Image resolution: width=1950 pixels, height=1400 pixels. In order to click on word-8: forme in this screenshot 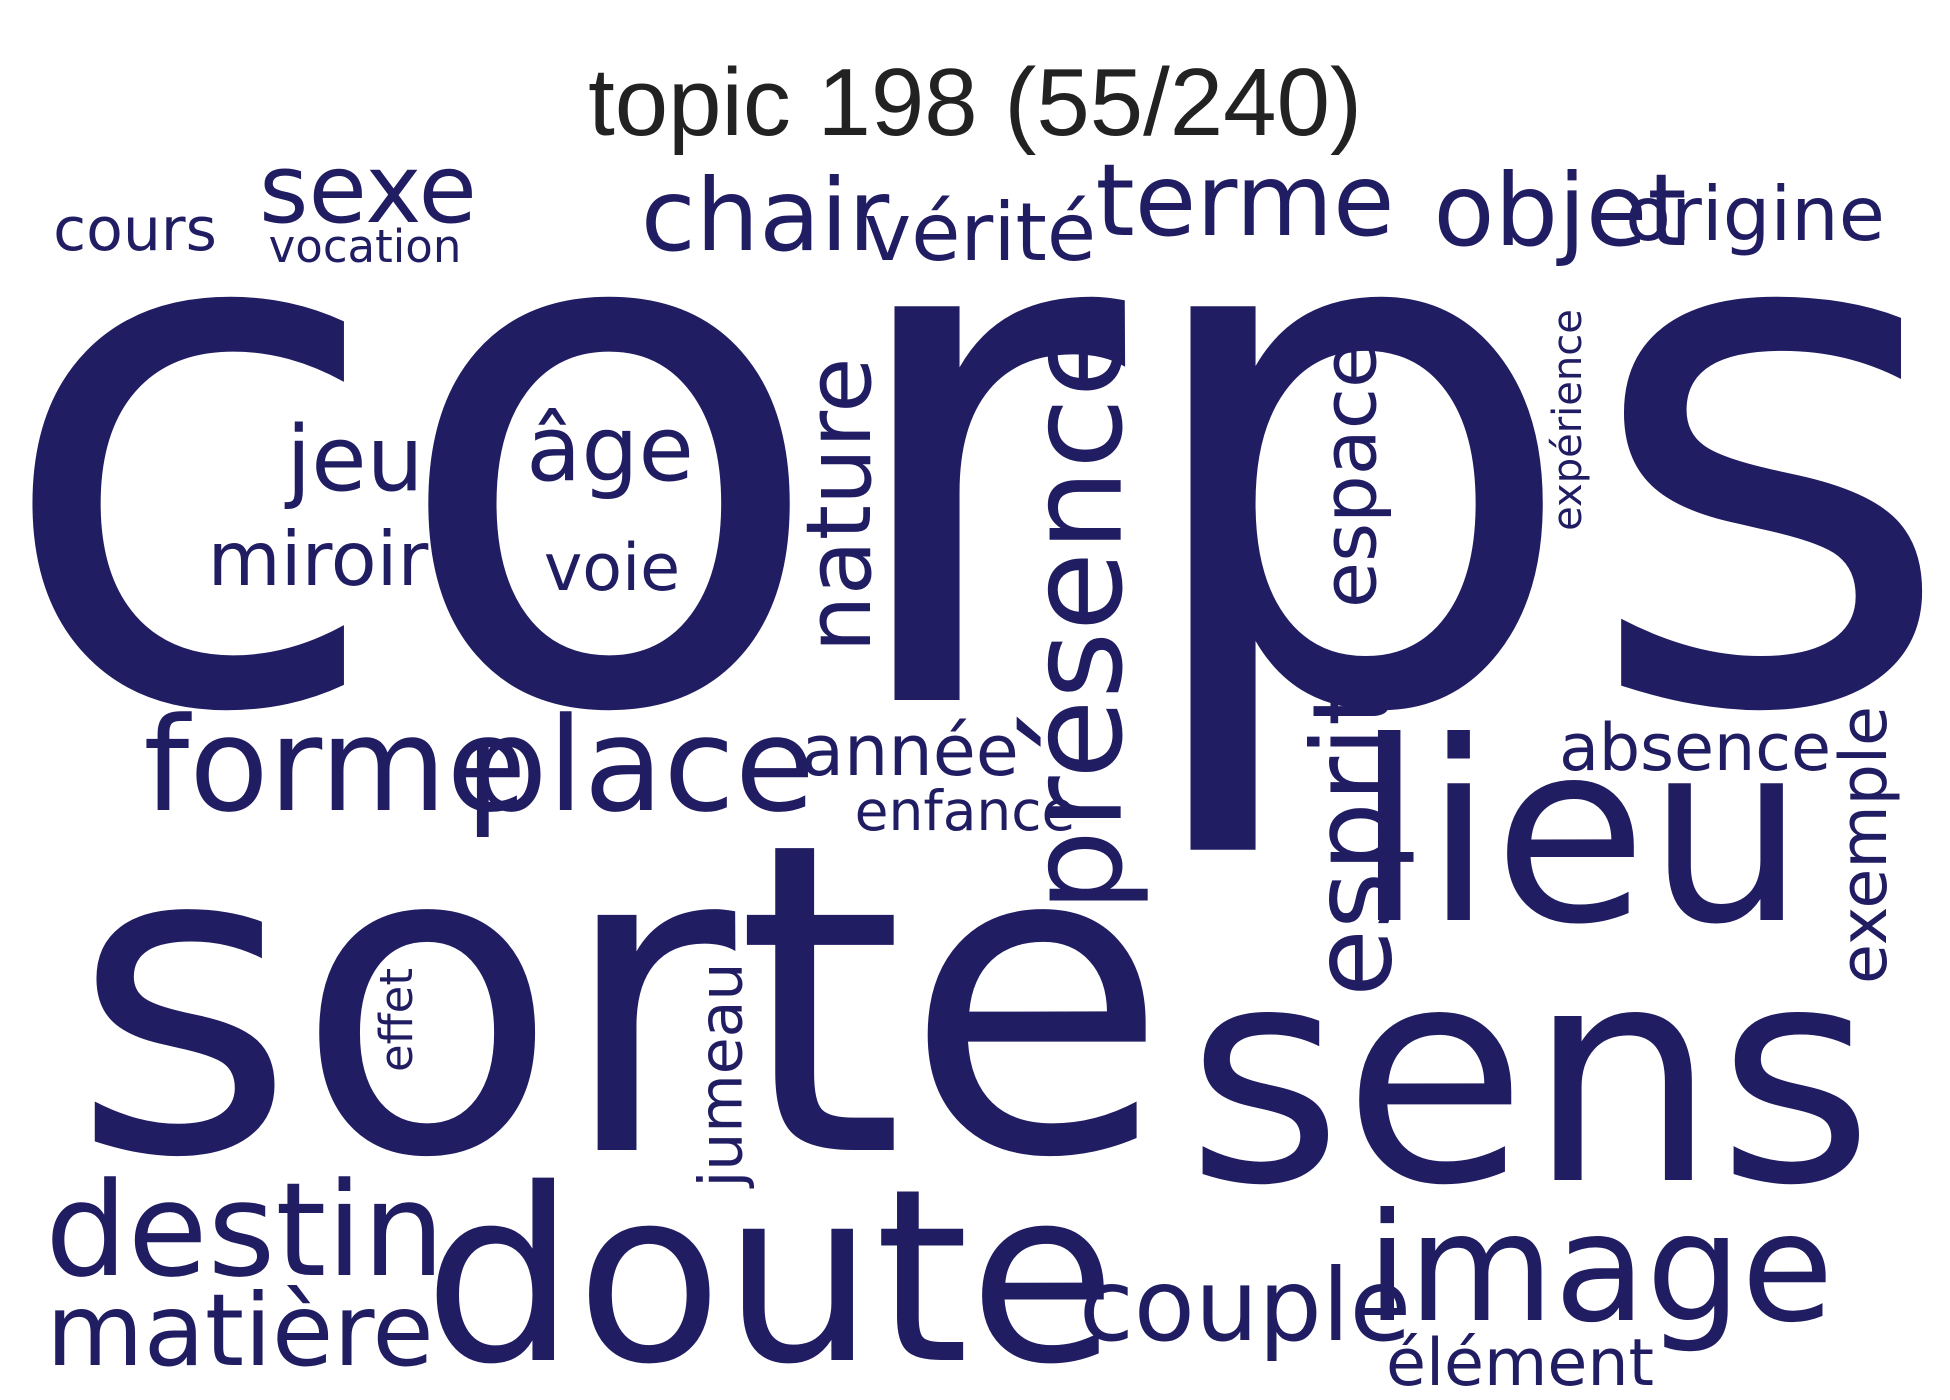, I will do `click(334, 765)`.